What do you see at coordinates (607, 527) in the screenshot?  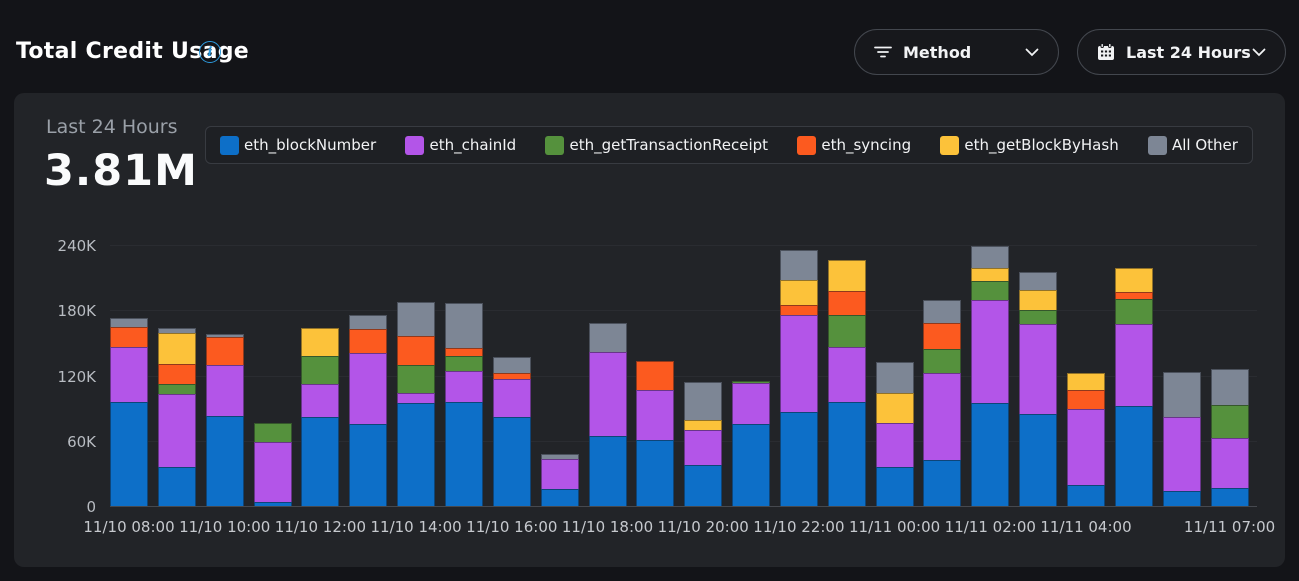 I see `x-axis-tick-label: 11/10 18:00` at bounding box center [607, 527].